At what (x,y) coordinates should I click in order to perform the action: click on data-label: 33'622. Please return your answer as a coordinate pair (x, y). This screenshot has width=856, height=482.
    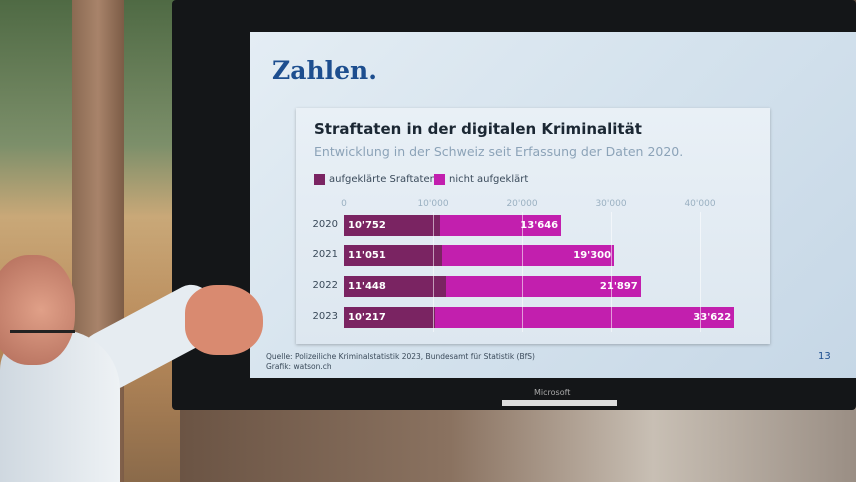
    Looking at the image, I should click on (712, 317).